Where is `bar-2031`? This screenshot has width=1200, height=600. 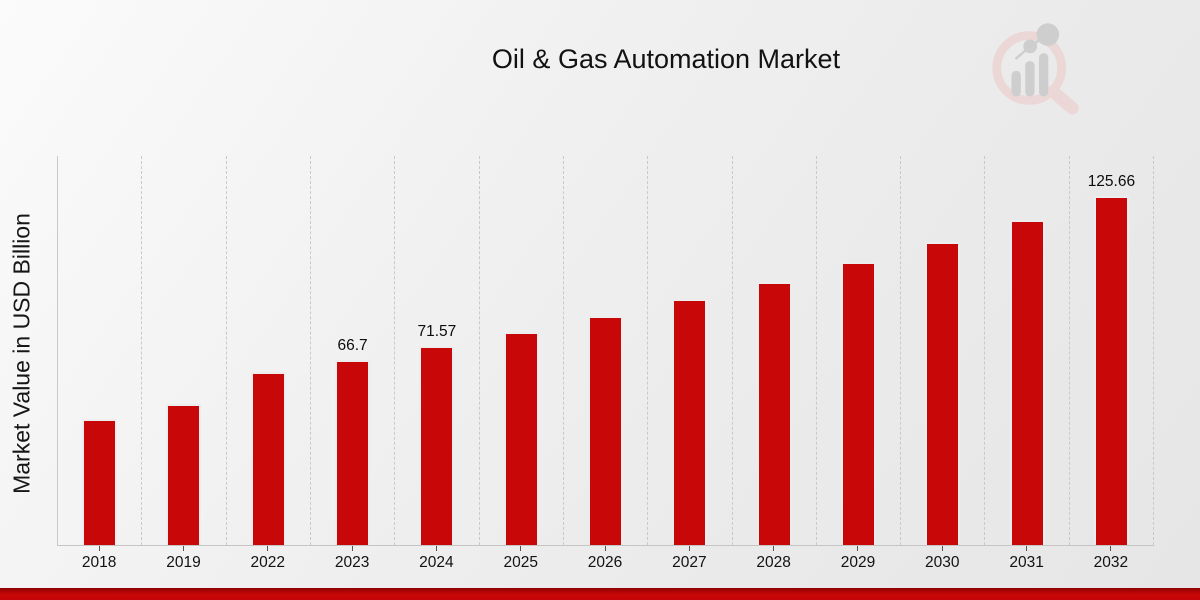 bar-2031 is located at coordinates (1027, 382).